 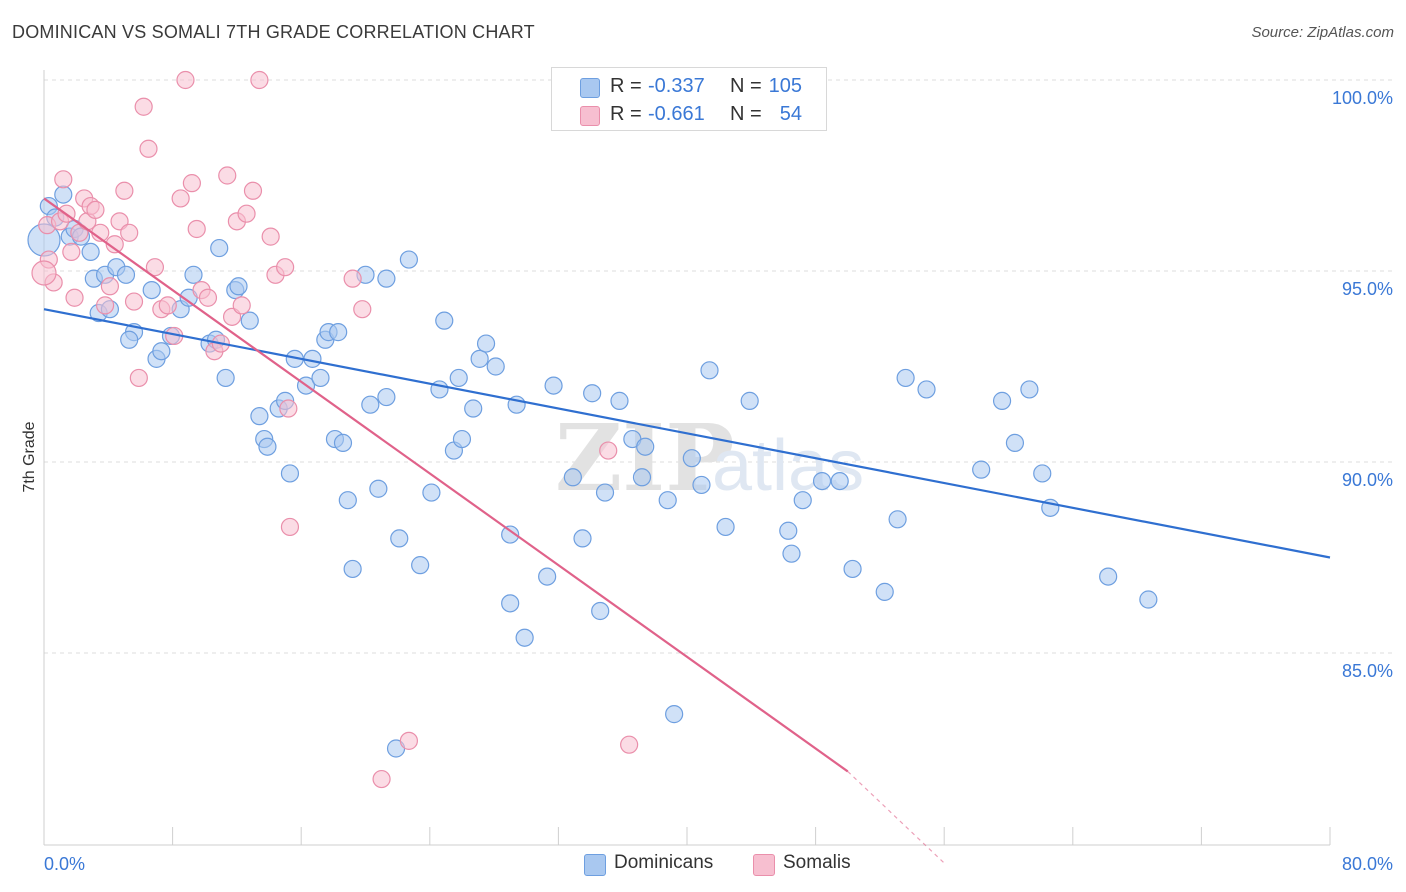 What do you see at coordinates (790, 114) in the screenshot?
I see `legend-n-value: 54` at bounding box center [790, 114].